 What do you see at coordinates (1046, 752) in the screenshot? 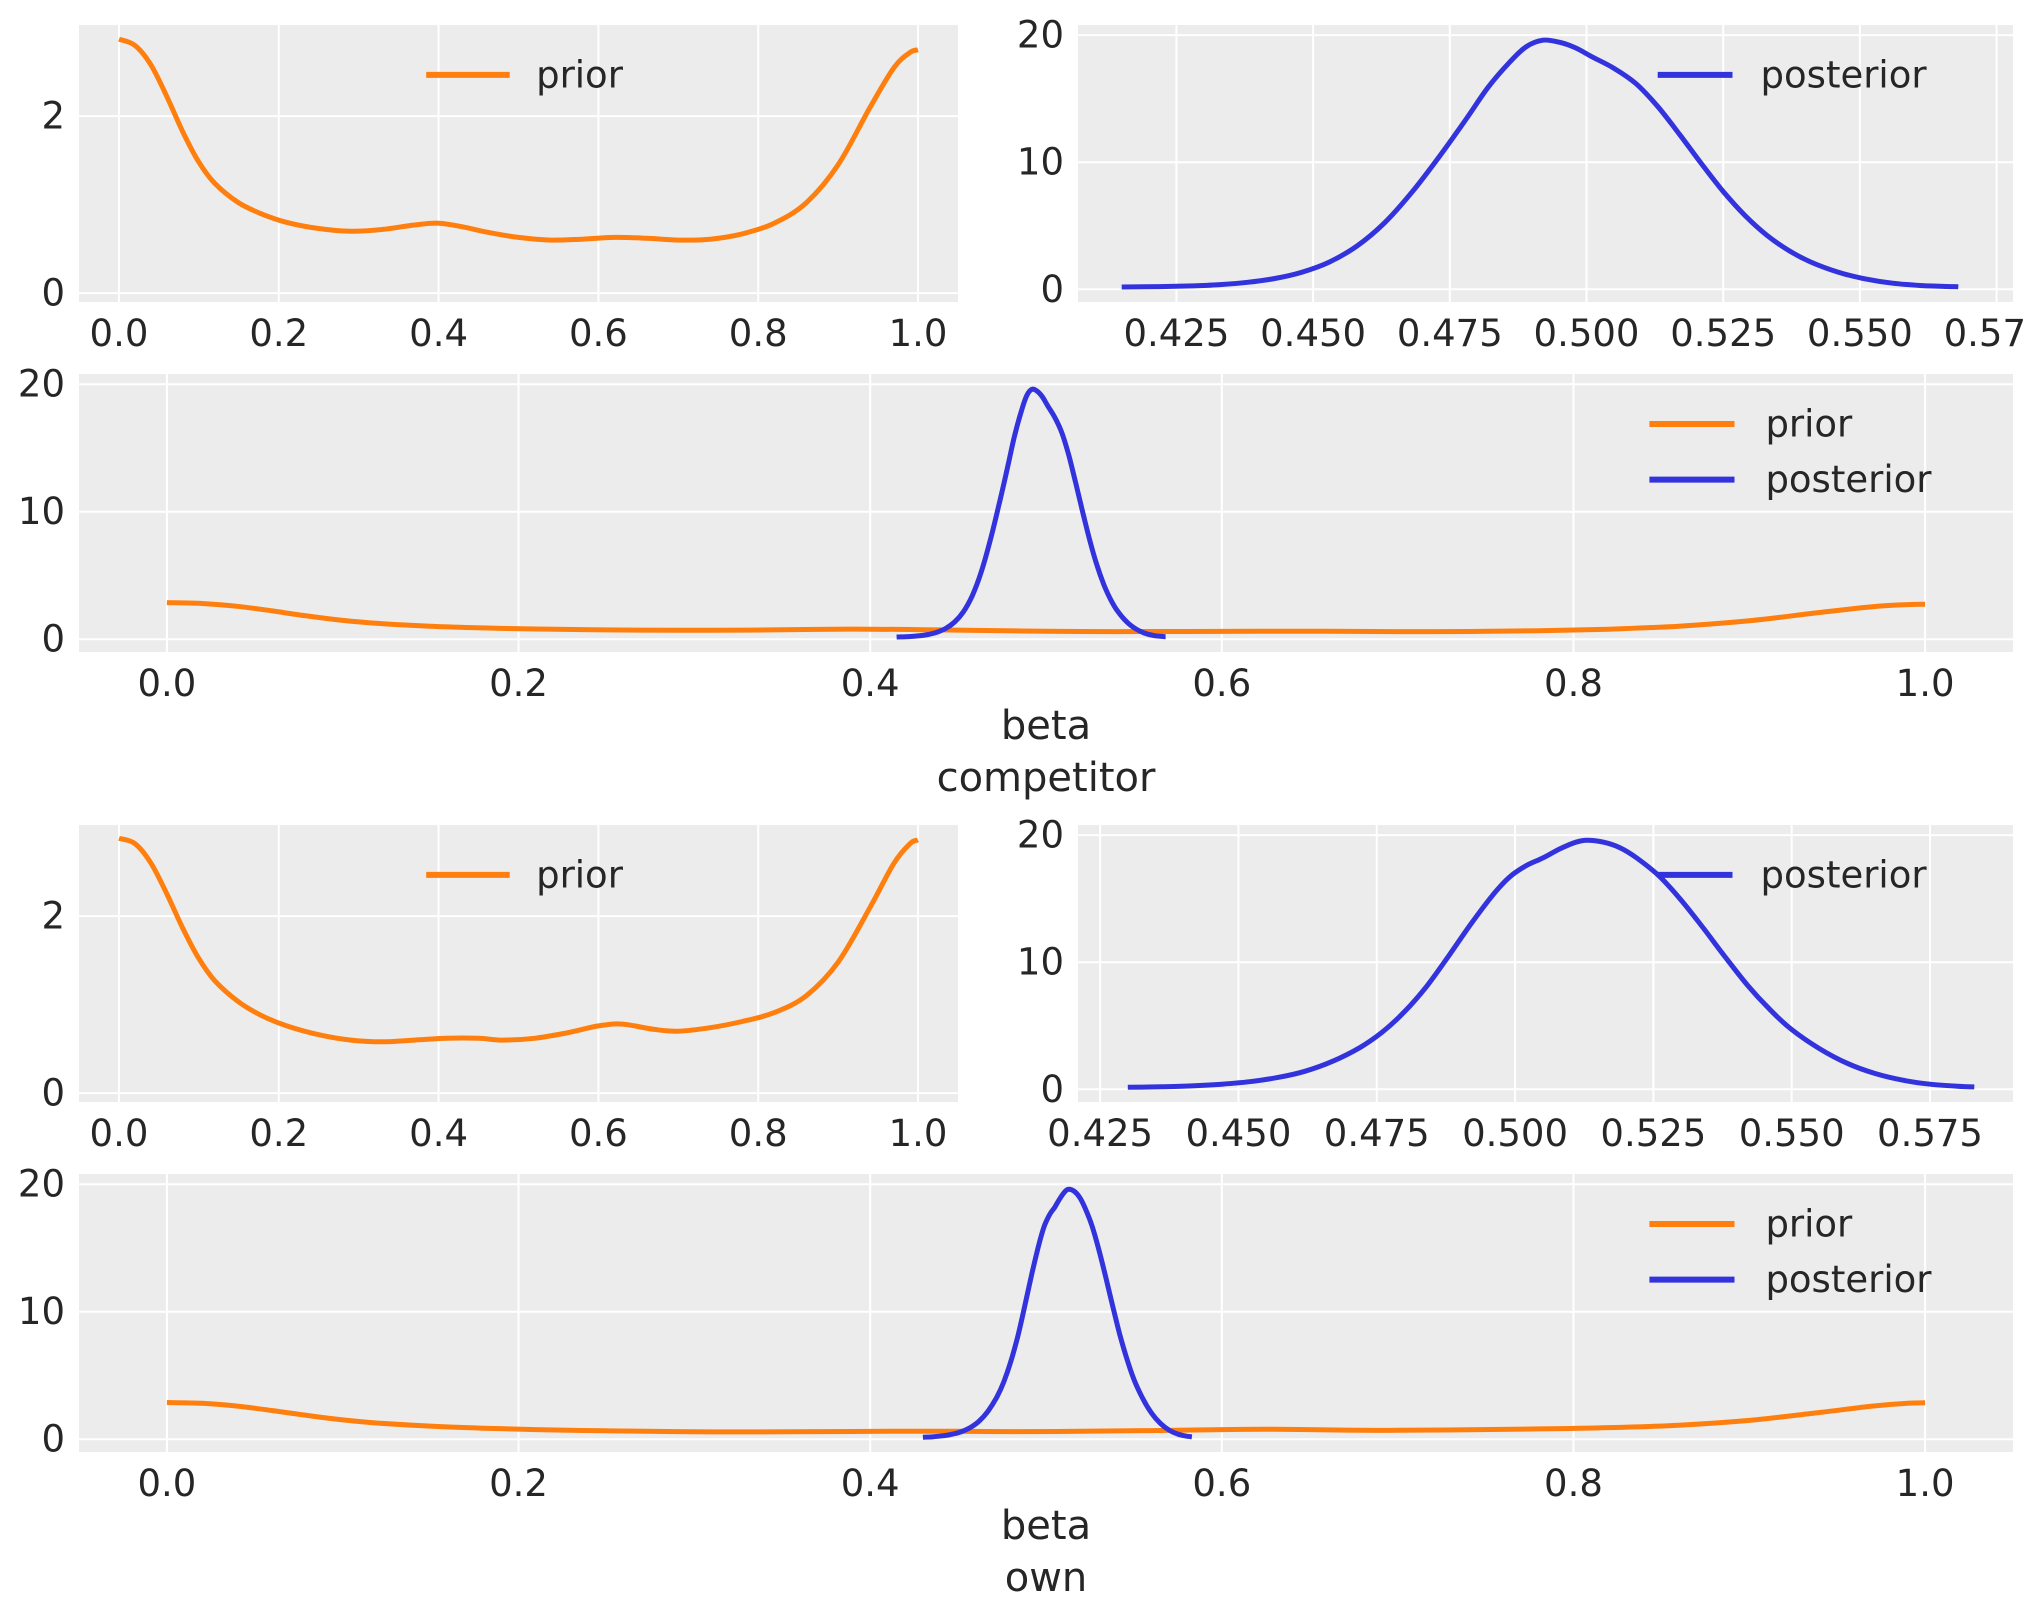
I see `xlabel-beta-competitor: beta competitor` at bounding box center [1046, 752].